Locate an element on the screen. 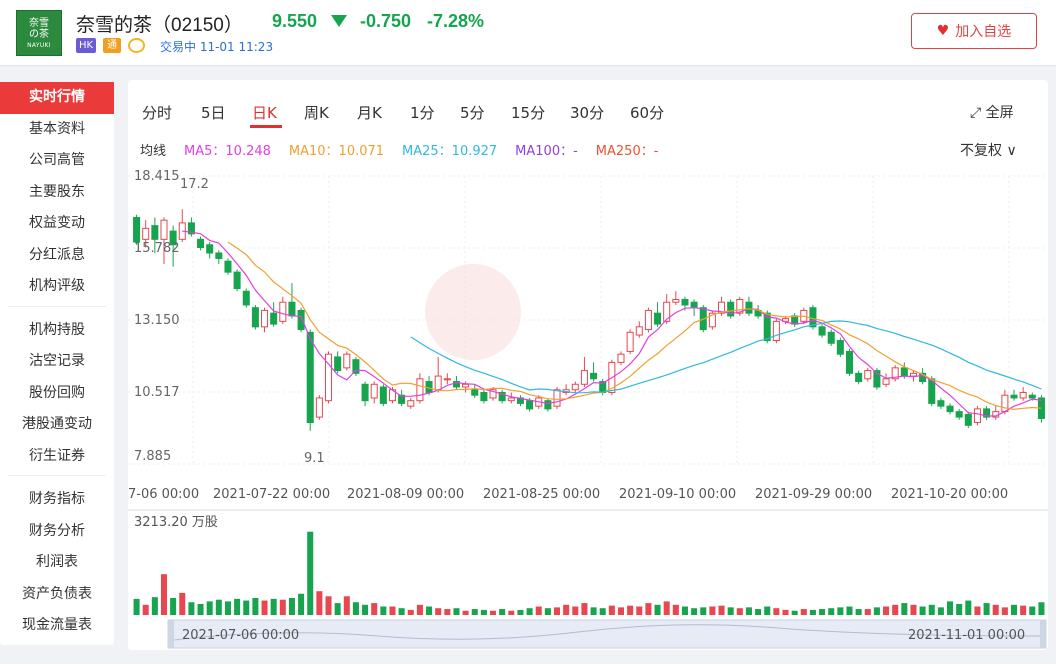 The width and height of the screenshot is (1056, 664). watermark-logo-icon is located at coordinates (473, 312).